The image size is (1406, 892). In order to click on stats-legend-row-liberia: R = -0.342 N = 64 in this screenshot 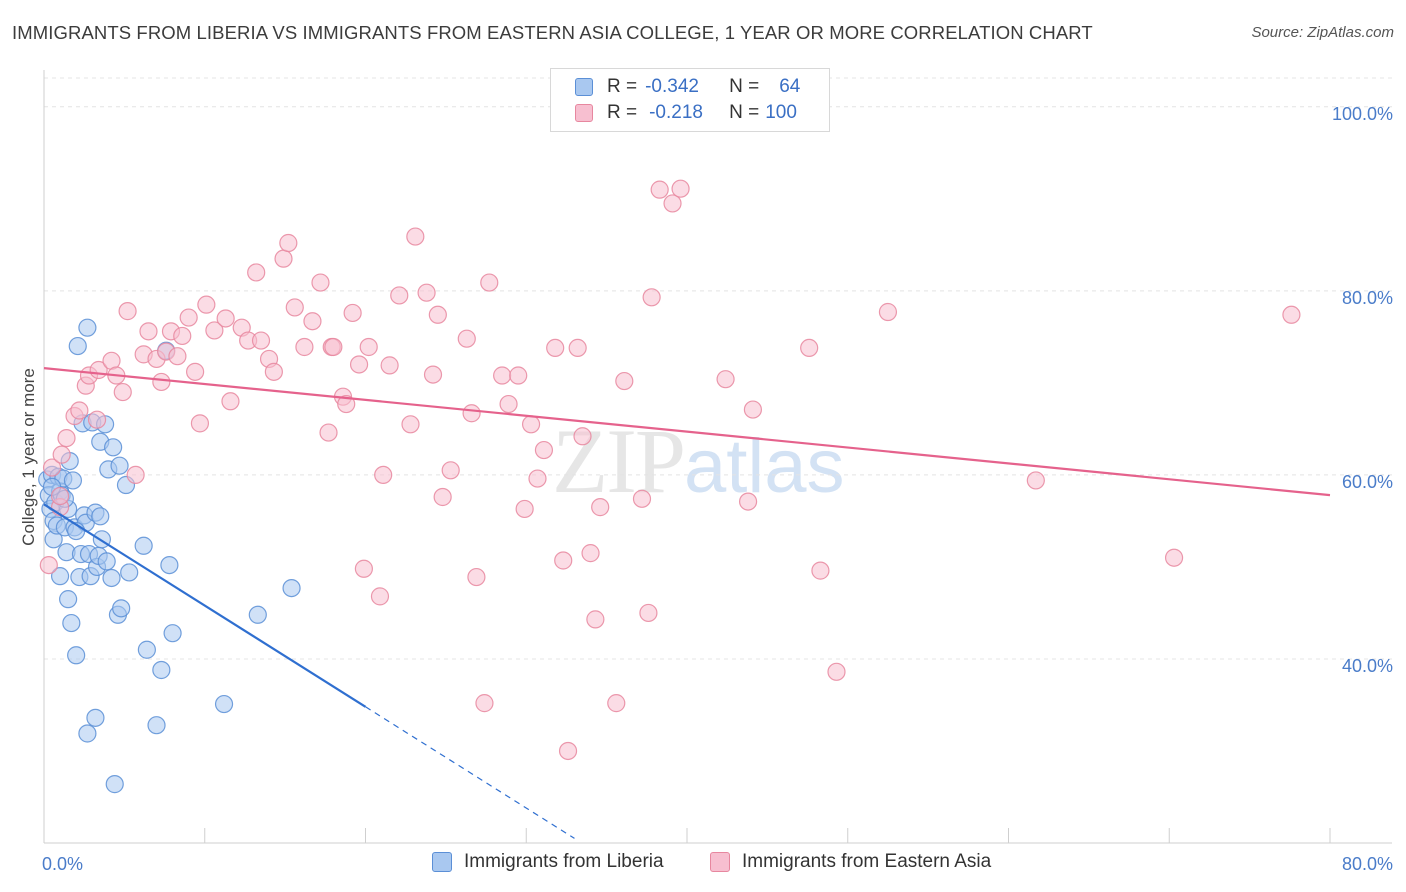, I will do `click(687, 87)`.